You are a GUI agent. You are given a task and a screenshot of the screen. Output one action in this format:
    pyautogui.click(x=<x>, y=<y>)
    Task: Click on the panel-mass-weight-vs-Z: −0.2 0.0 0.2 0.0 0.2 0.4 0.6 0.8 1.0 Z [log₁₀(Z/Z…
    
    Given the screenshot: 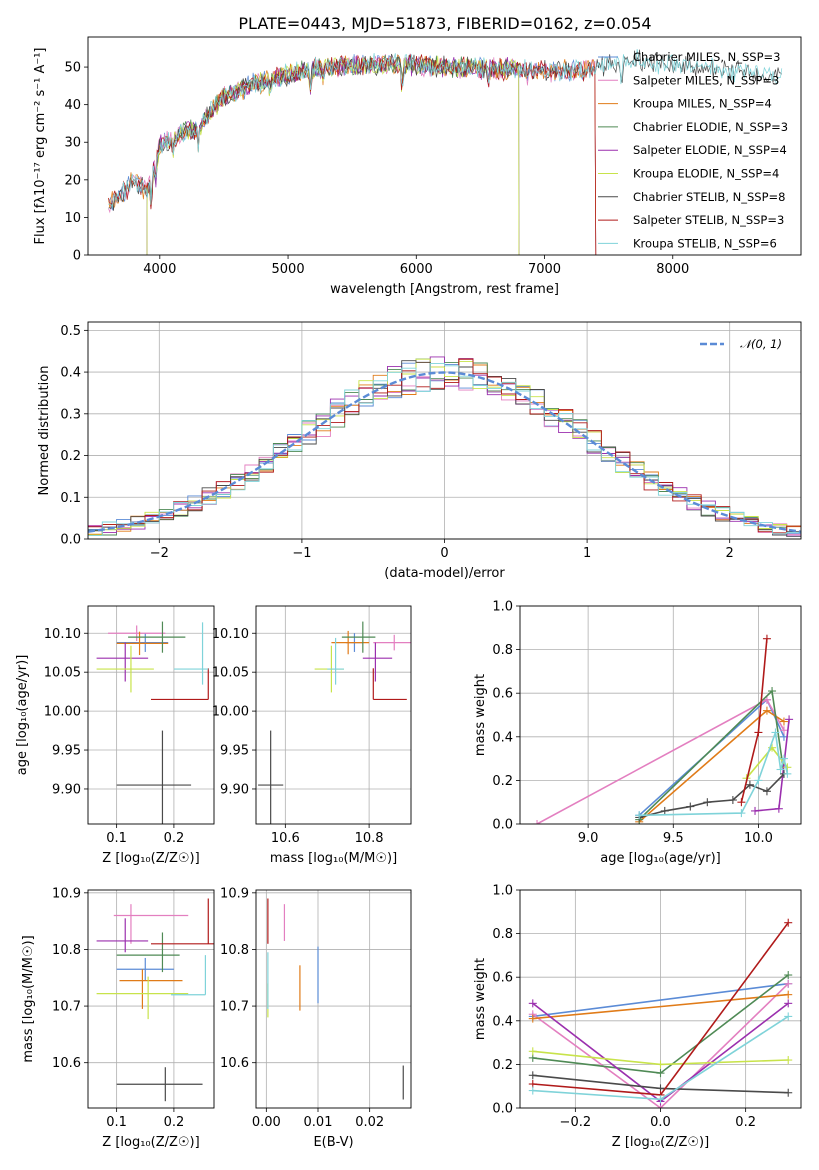 What is the action you would take?
    pyautogui.click(x=637, y=1017)
    